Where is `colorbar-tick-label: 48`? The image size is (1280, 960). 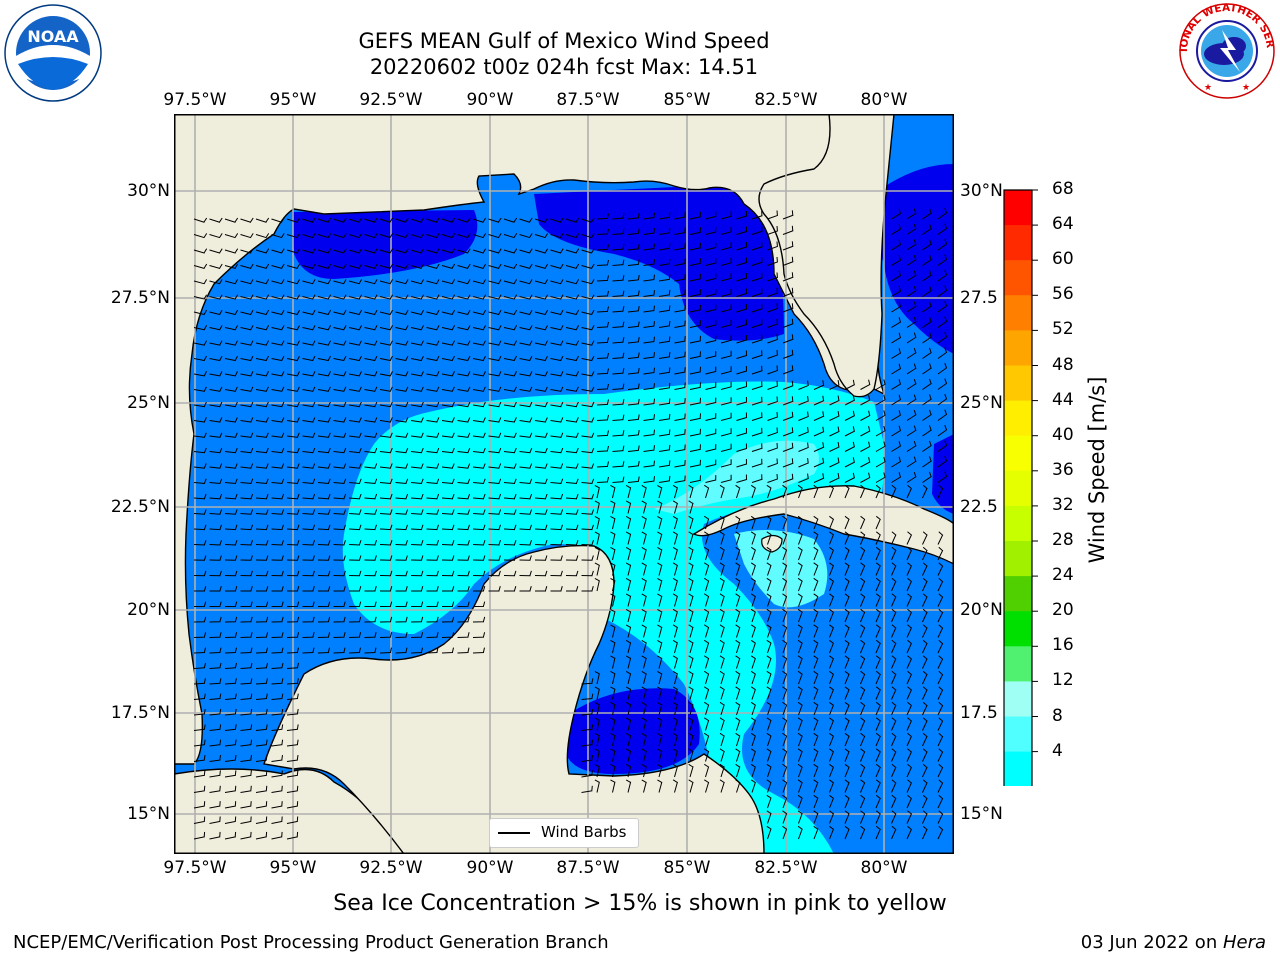 colorbar-tick-label: 48 is located at coordinates (1063, 364).